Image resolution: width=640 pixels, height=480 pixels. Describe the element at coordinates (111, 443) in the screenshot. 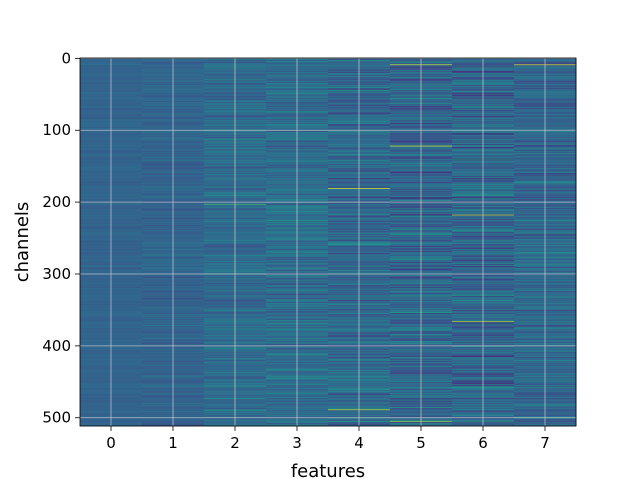

I see `x-tick-label: 0` at that location.